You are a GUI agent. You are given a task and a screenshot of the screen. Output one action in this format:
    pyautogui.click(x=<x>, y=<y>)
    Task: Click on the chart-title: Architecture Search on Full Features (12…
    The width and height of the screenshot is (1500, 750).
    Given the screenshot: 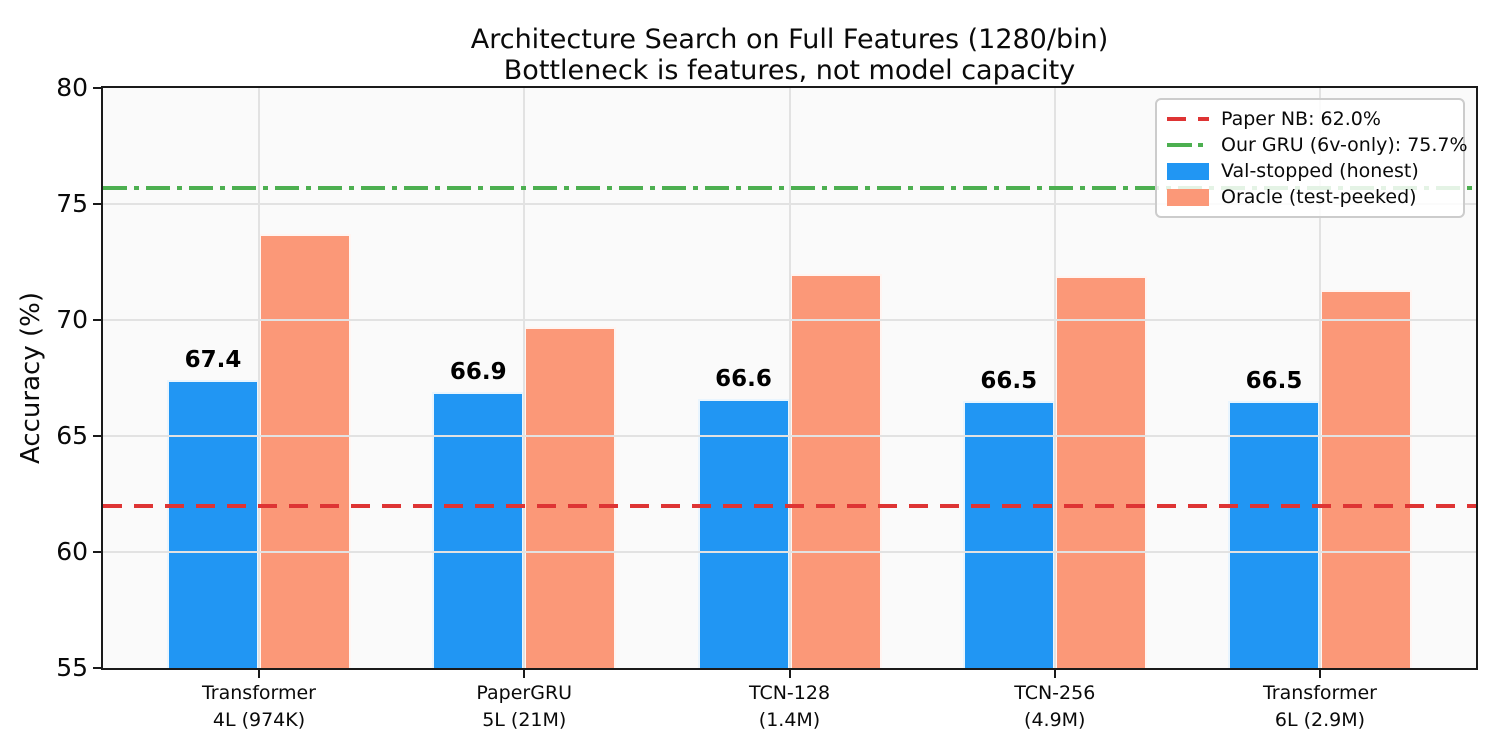 What is the action you would take?
    pyautogui.click(x=789, y=39)
    